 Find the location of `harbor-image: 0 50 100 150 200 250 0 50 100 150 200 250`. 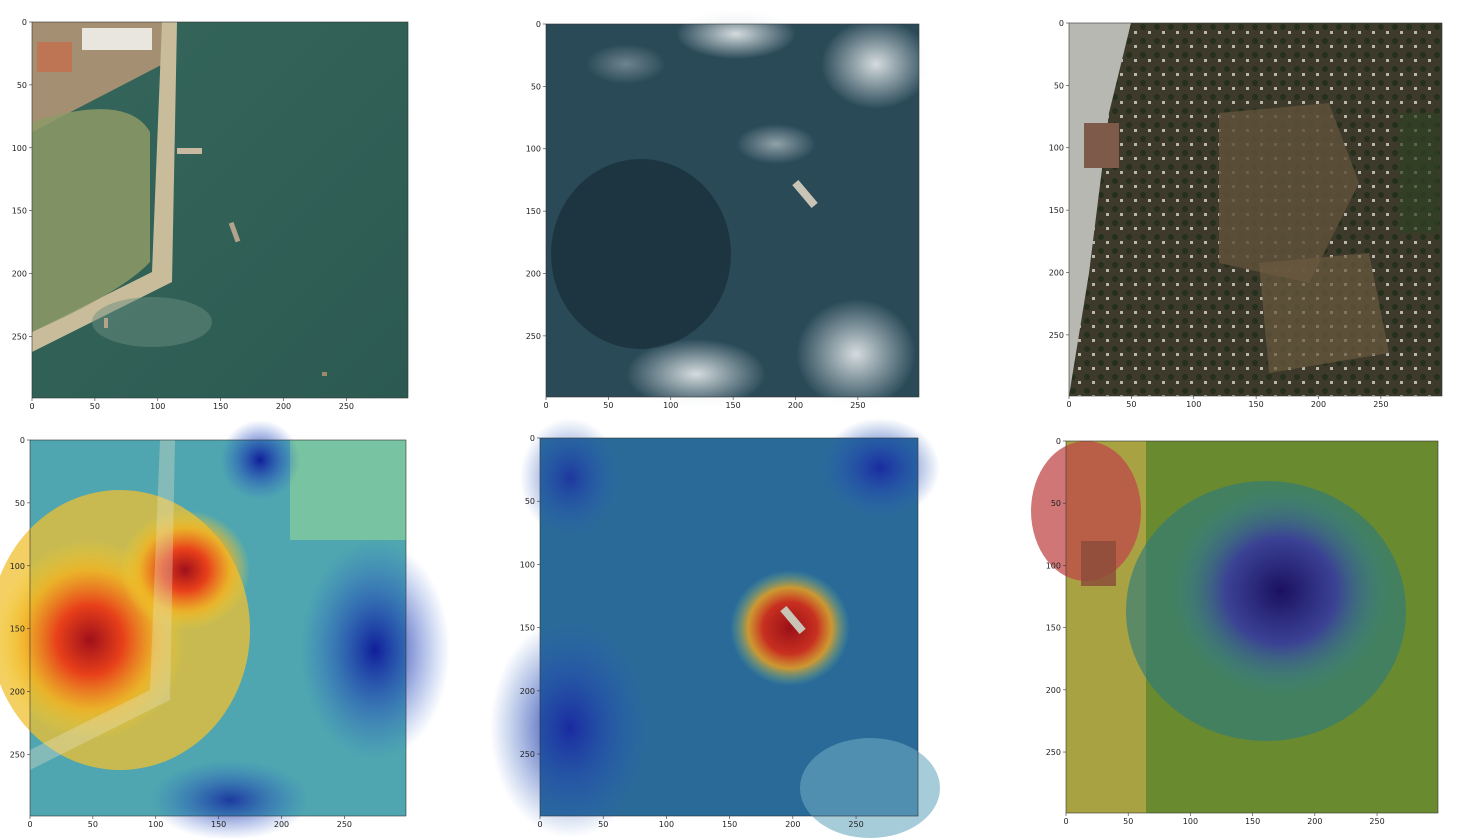

harbor-image: 0 50 100 150 200 250 0 50 100 150 200 250 is located at coordinates (210, 214).